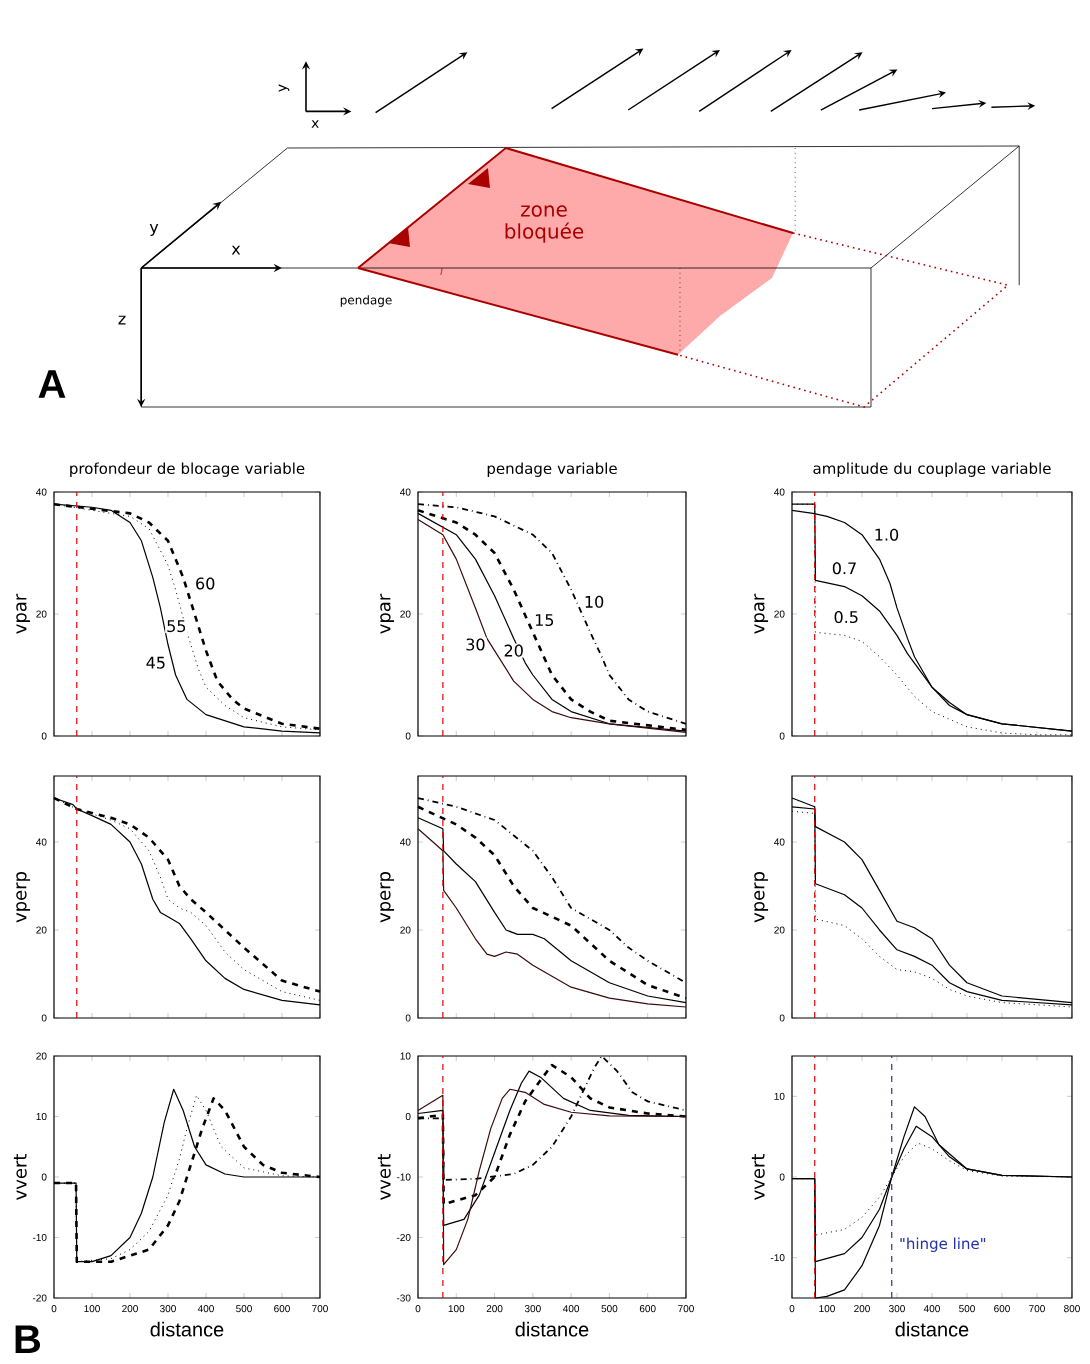 The width and height of the screenshot is (1090, 1364). I want to click on text: B, so click(28, 1339).